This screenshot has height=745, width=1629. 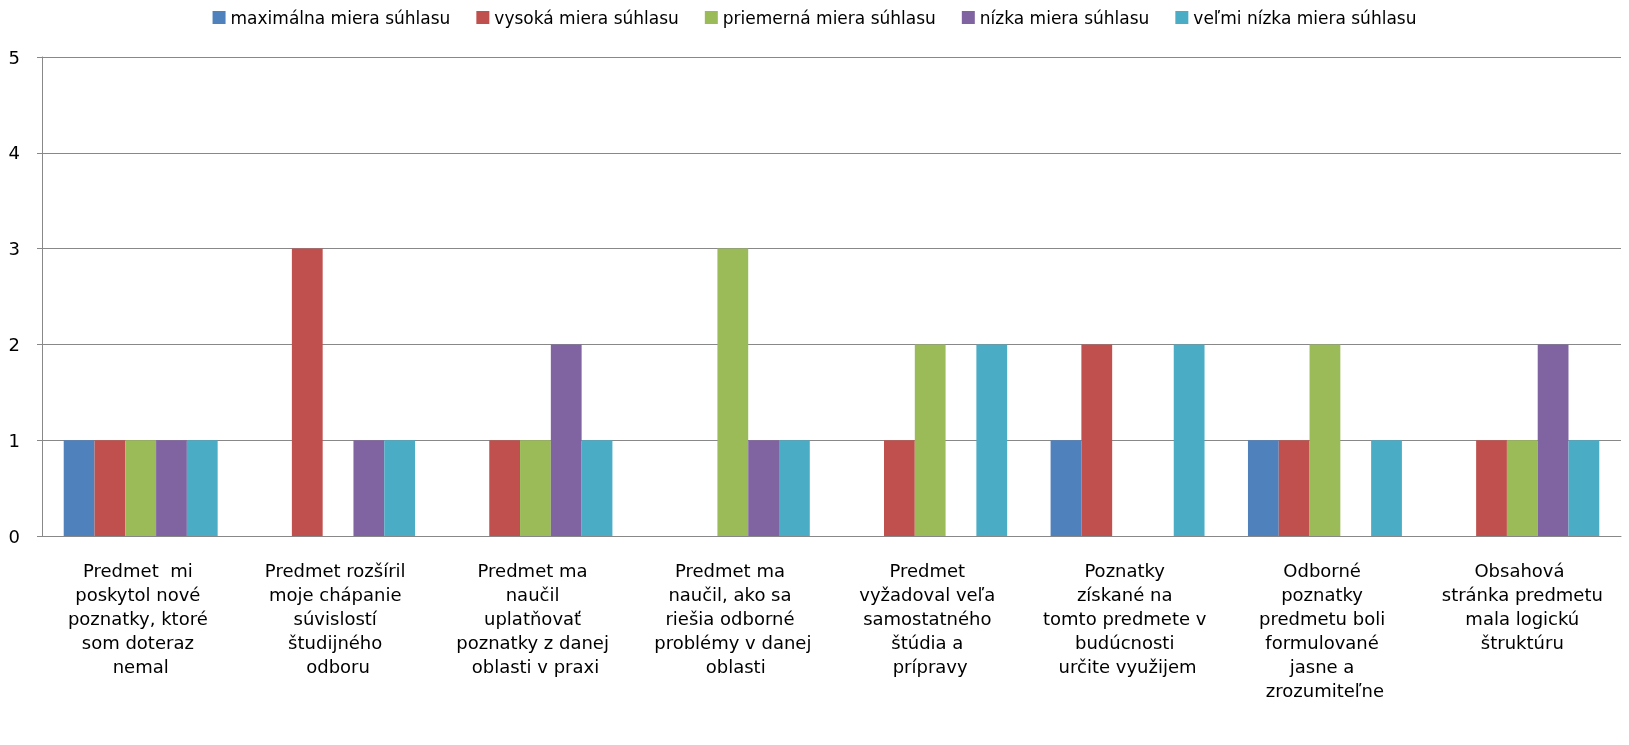 I want to click on x-tick-label: Predmet ma naučil, ako sa riešia odborné problémy v danej oblasti, so click(x=733, y=618).